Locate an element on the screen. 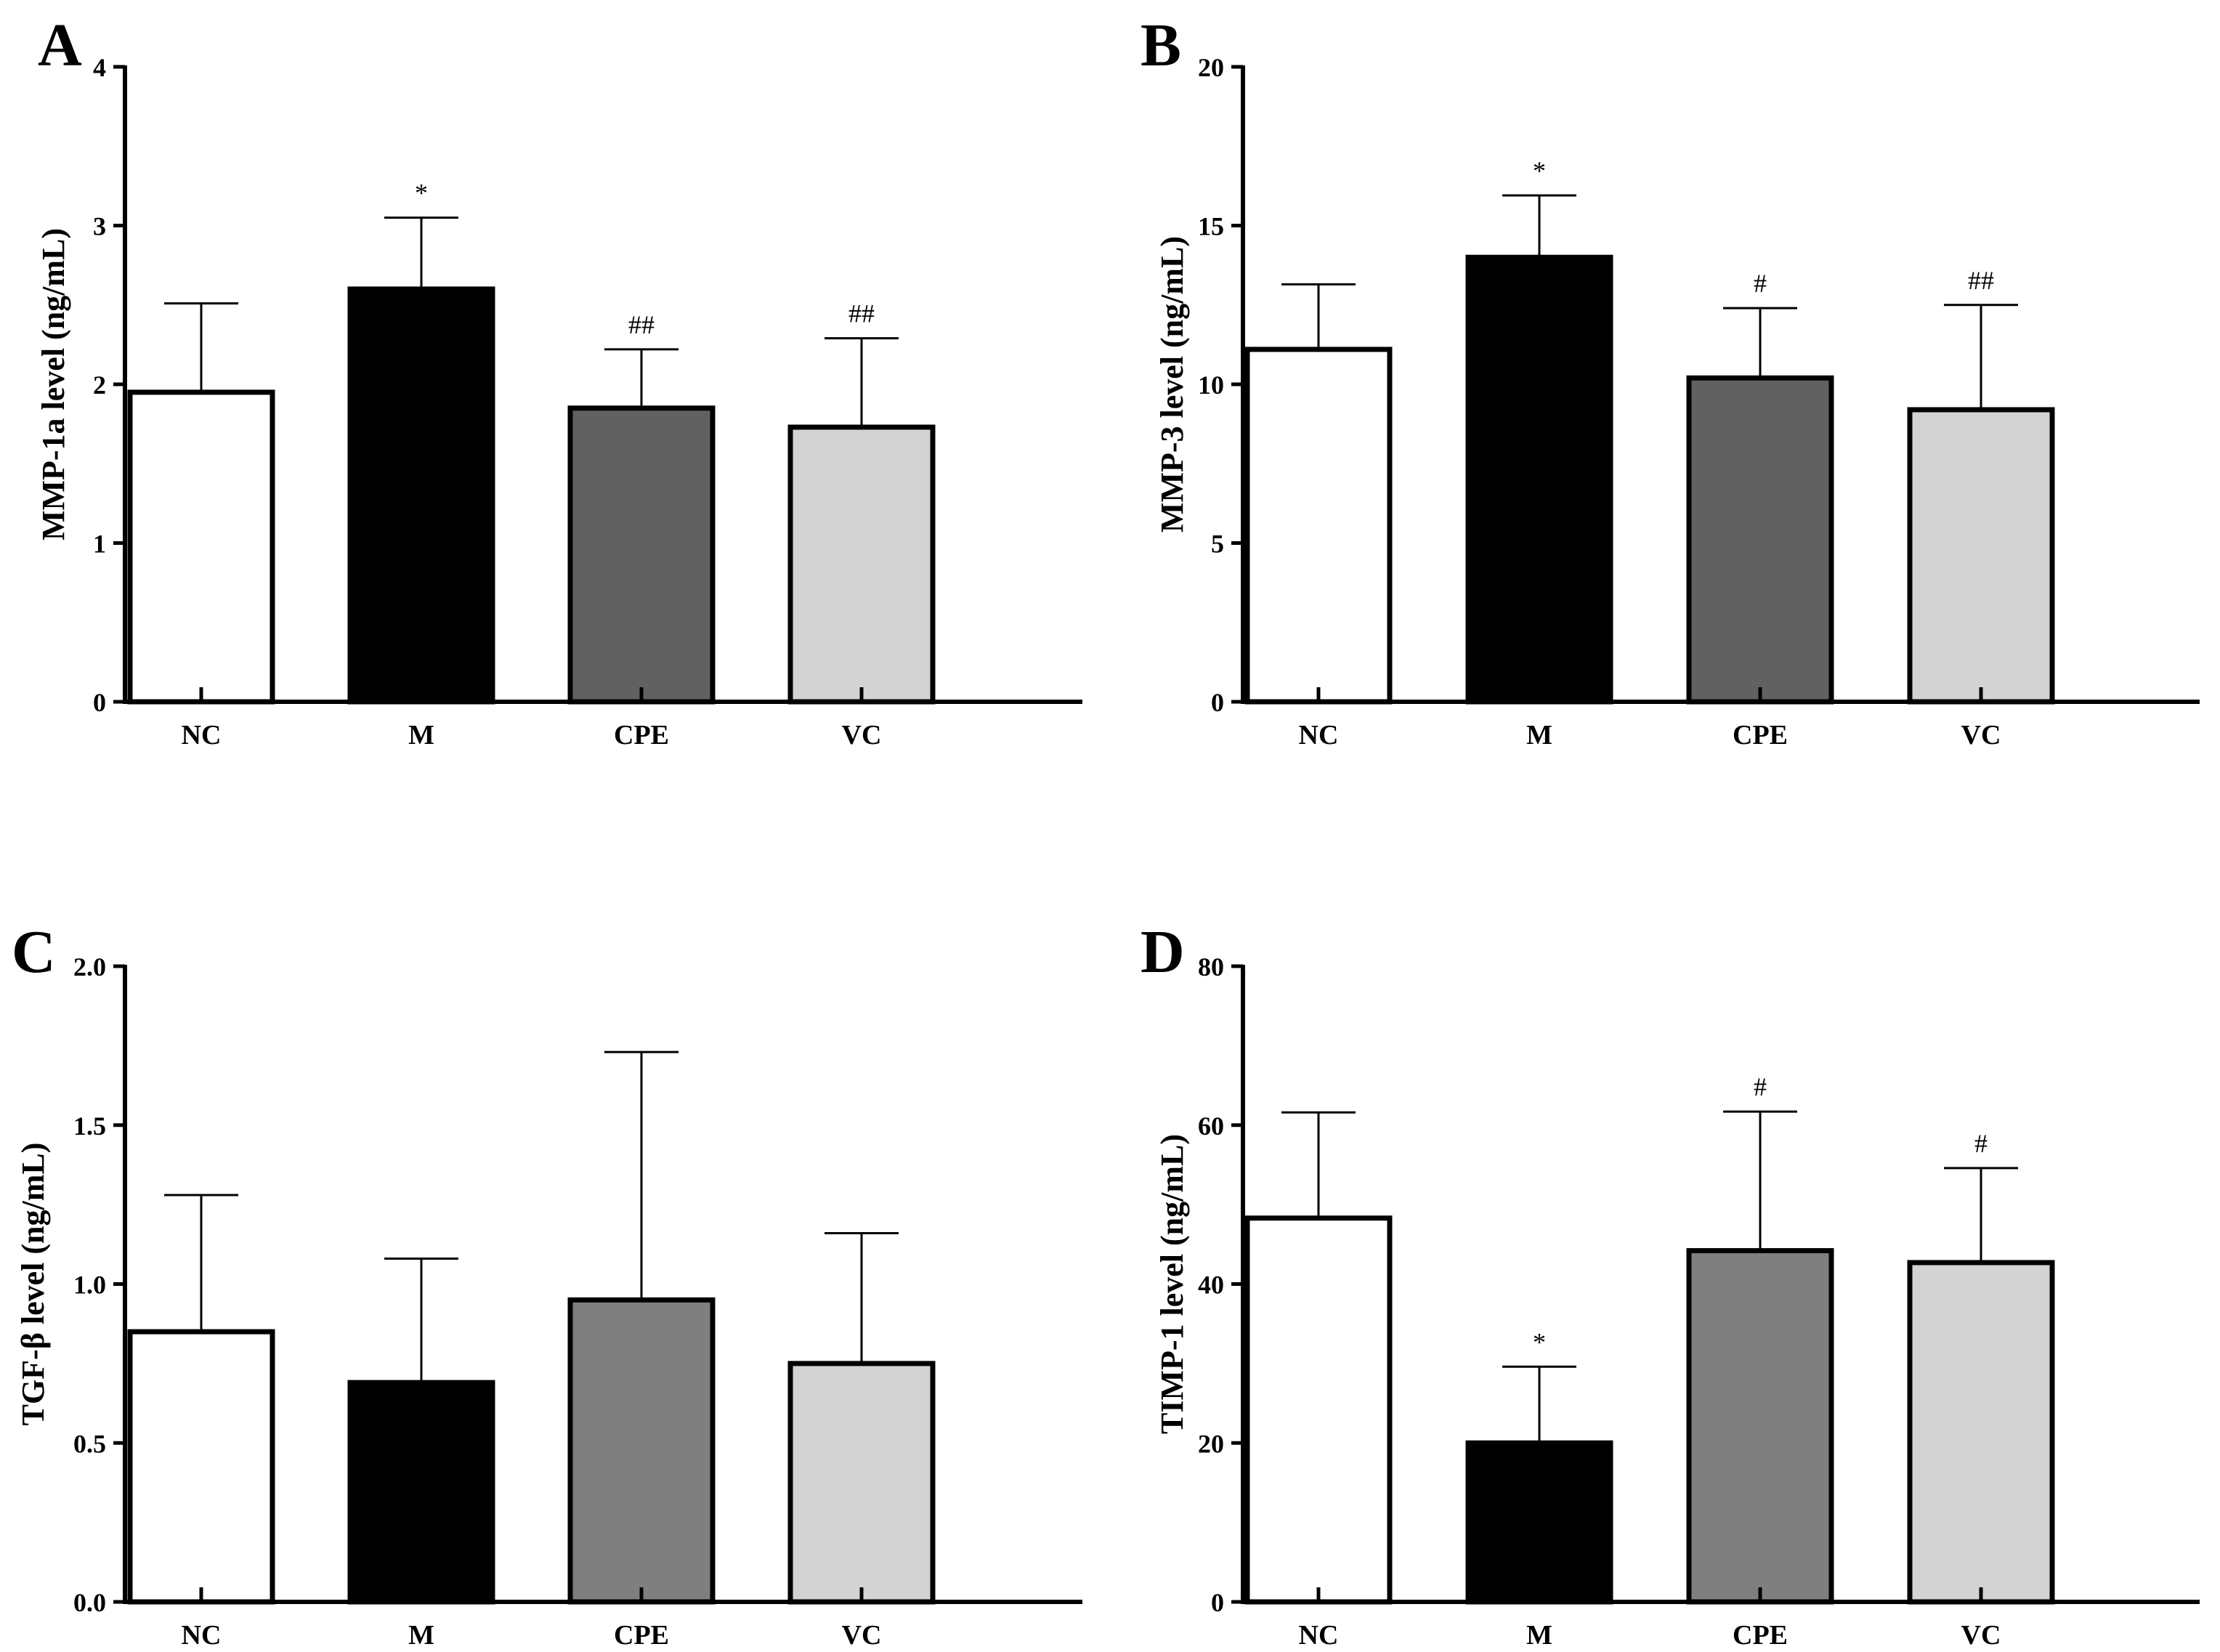  panel-a-bar-vc is located at coordinates (861, 564).